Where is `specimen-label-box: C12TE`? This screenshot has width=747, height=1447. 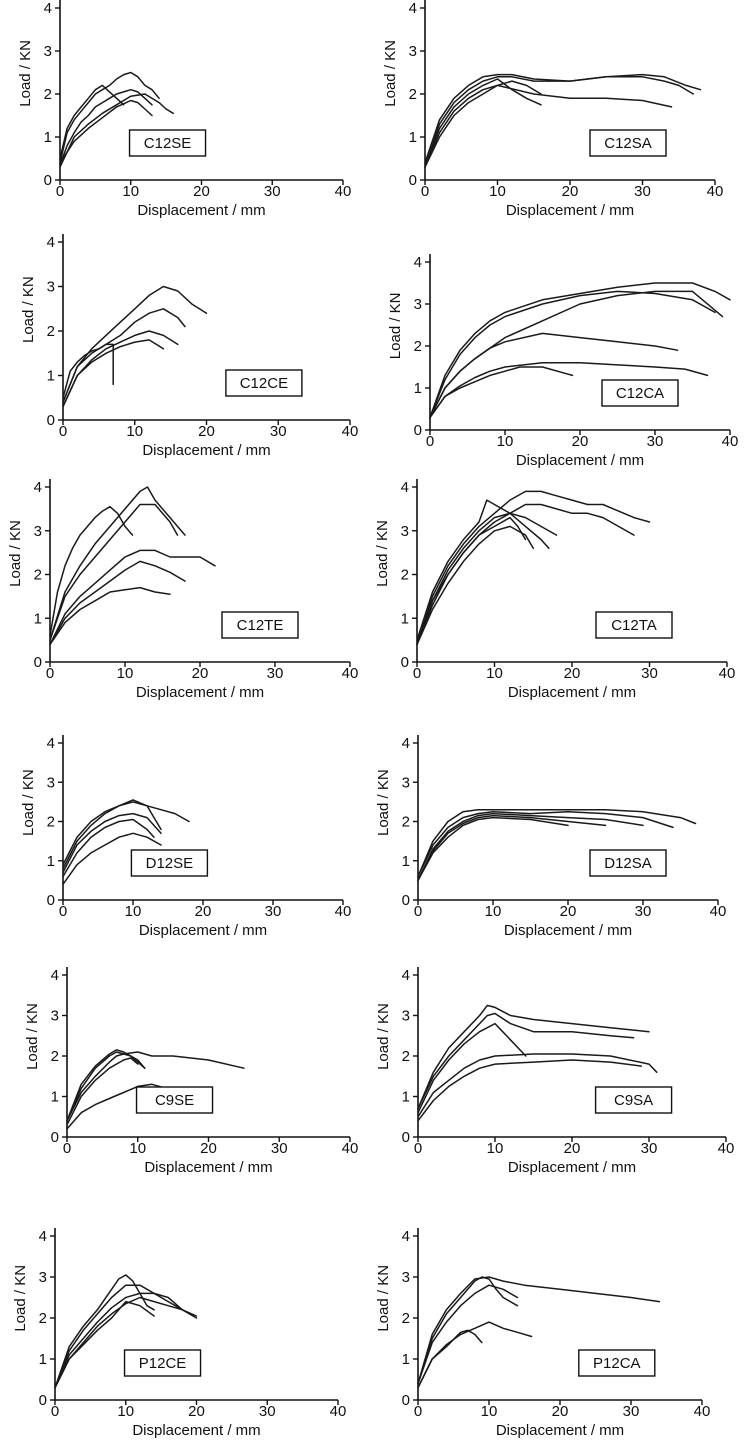 specimen-label-box: C12TE is located at coordinates (260, 625).